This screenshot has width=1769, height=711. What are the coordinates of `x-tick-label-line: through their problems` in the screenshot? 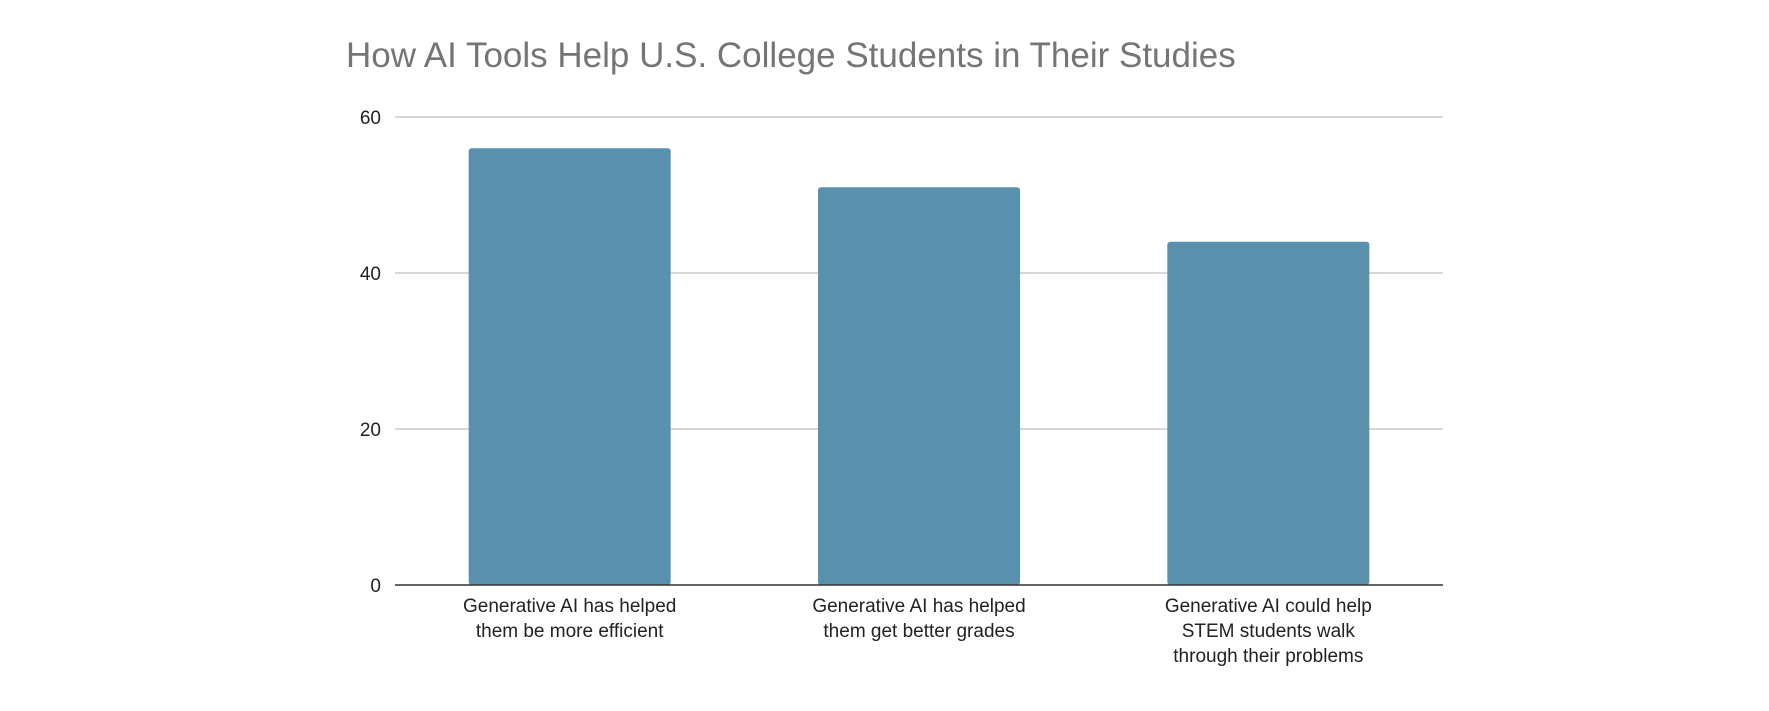 It's located at (1268, 656).